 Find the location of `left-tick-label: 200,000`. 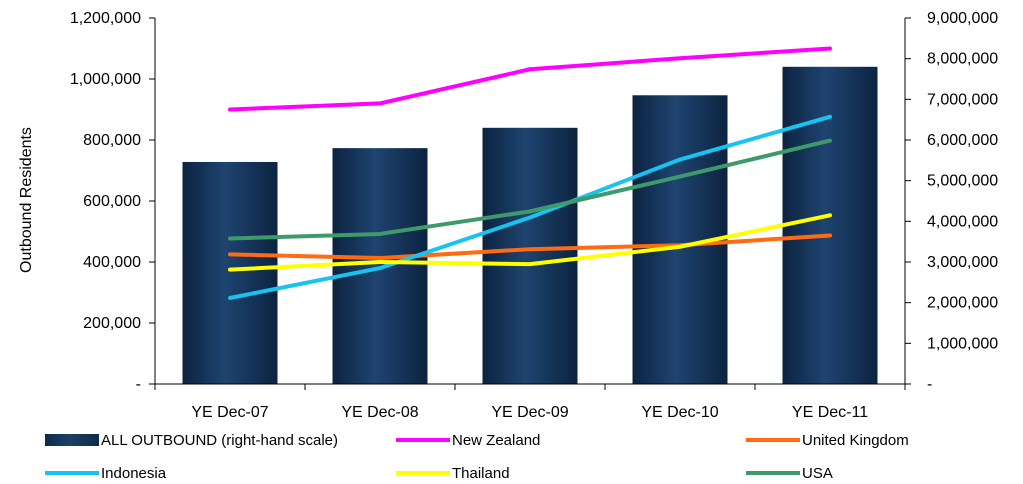

left-tick-label: 200,000 is located at coordinates (112, 323).